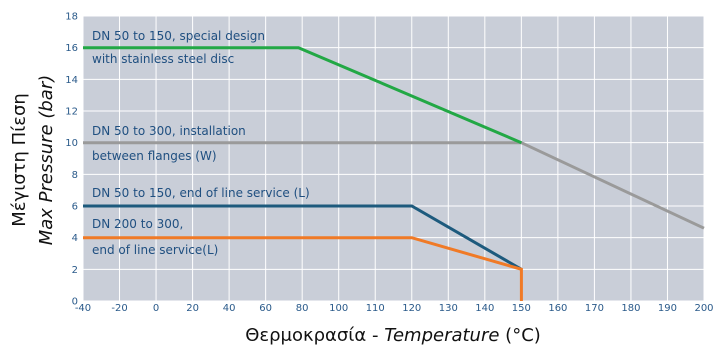 The width and height of the screenshot is (714, 348). Describe the element at coordinates (155, 250) in the screenshot. I see `series-label-orange: end of line service(L)` at that location.